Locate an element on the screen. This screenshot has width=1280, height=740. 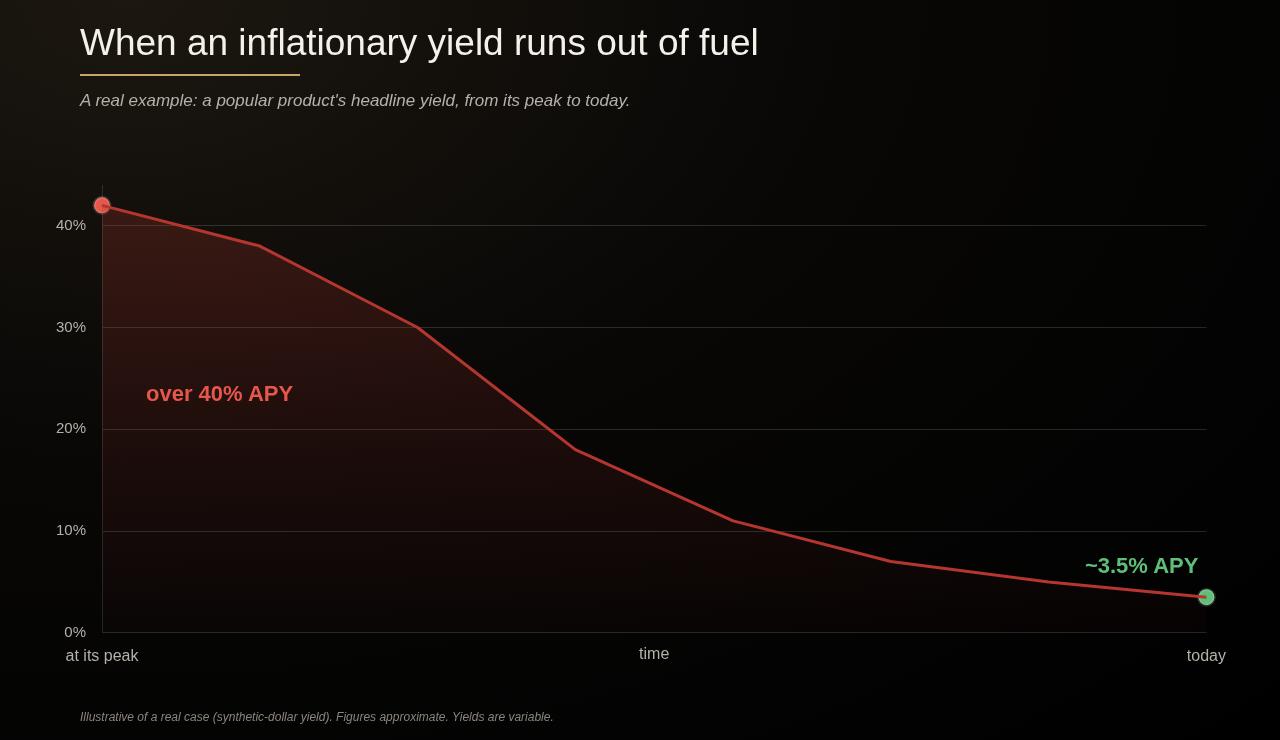
text: Illustrative of a real case (synthetic-dollar yield). Figures approximate. Yields are variable. is located at coordinates (317, 717).